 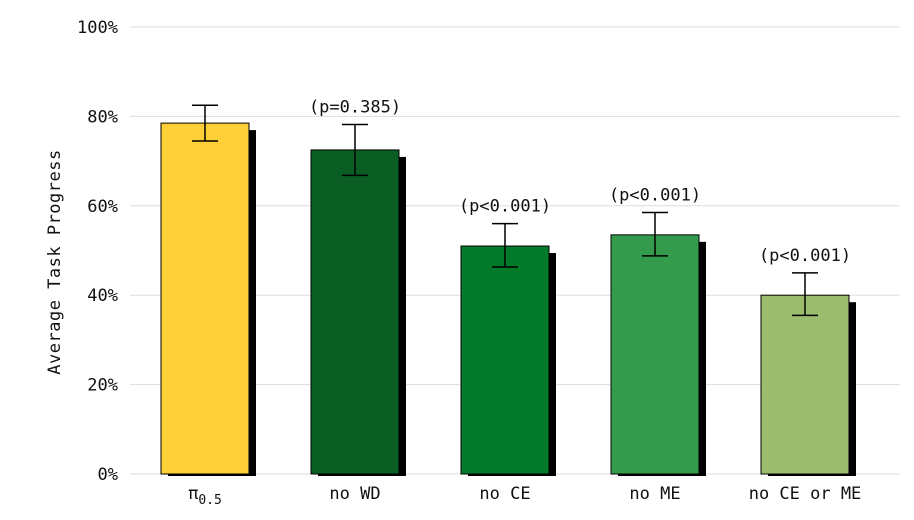 What do you see at coordinates (102, 207) in the screenshot?
I see `y-tick-label: 60%` at bounding box center [102, 207].